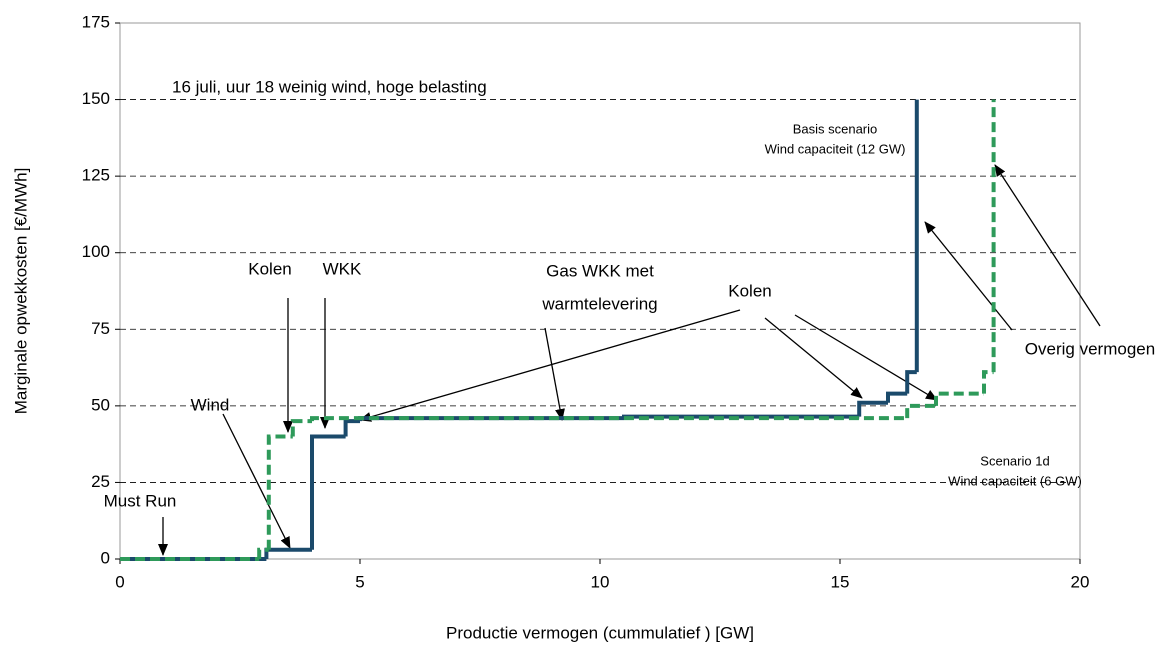  What do you see at coordinates (20, 291) in the screenshot?
I see `y-axis-label: Marginale opwekkosten [€/MWh]` at bounding box center [20, 291].